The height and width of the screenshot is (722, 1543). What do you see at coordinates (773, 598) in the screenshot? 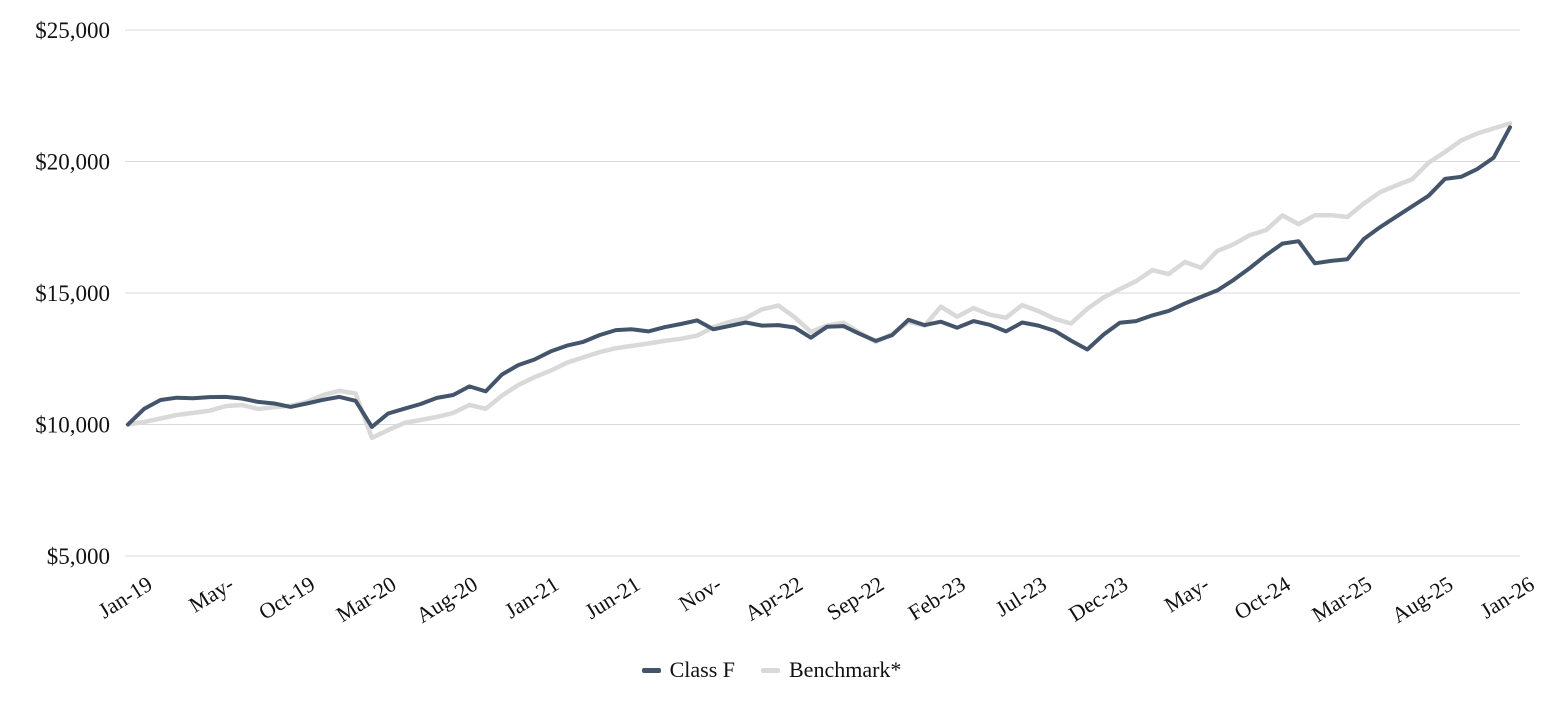
I see `x-axis-tick-label: Apr-22` at bounding box center [773, 598].